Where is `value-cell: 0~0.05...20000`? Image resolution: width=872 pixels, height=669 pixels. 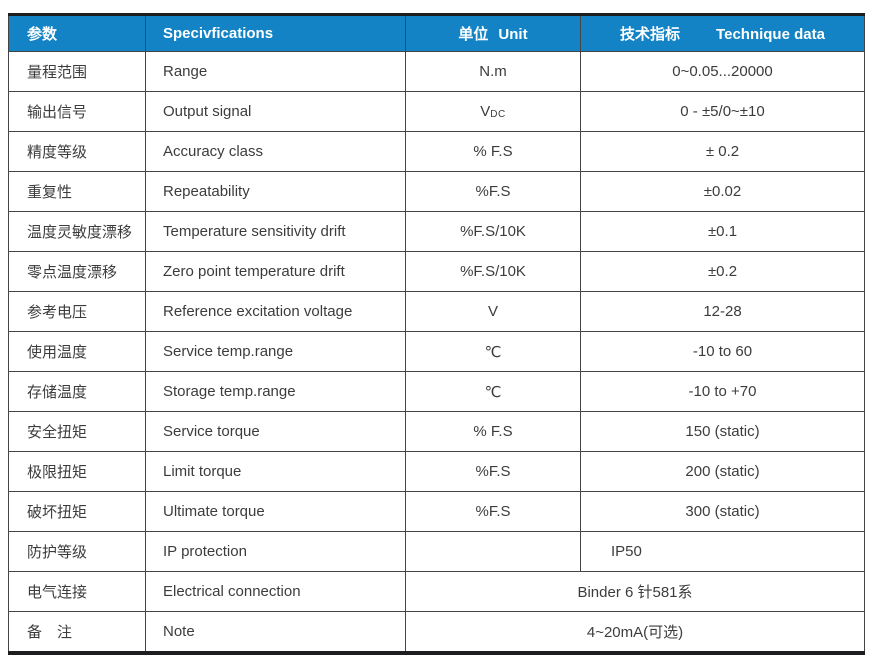
value-cell: 0~0.05...20000 is located at coordinates (722, 71).